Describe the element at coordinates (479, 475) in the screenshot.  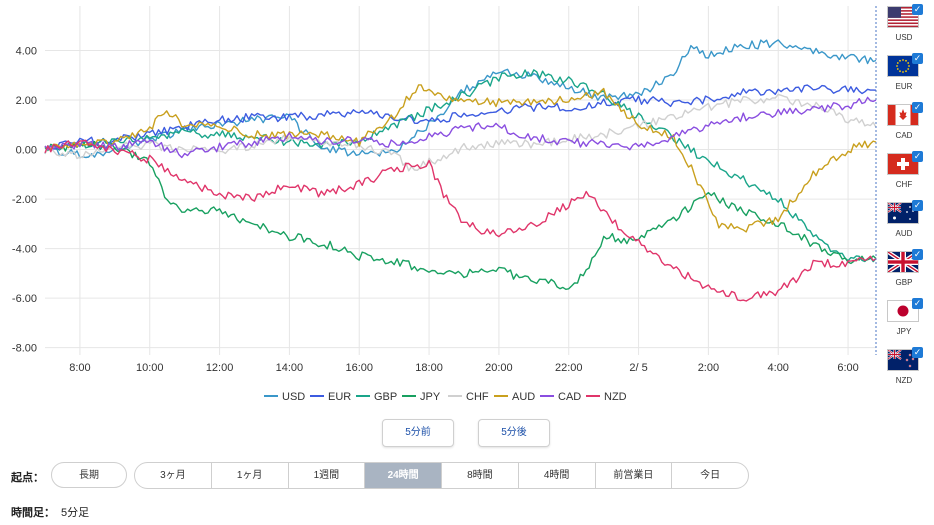
I see `range-8hours-button: 8時間` at that location.